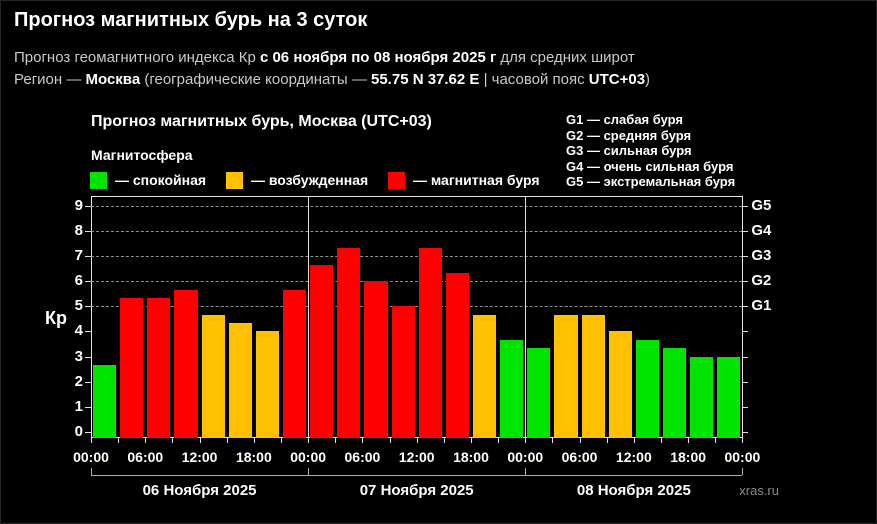 This screenshot has width=877, height=524. I want to click on legend-item-storm: — магнитная буря, so click(464, 180).